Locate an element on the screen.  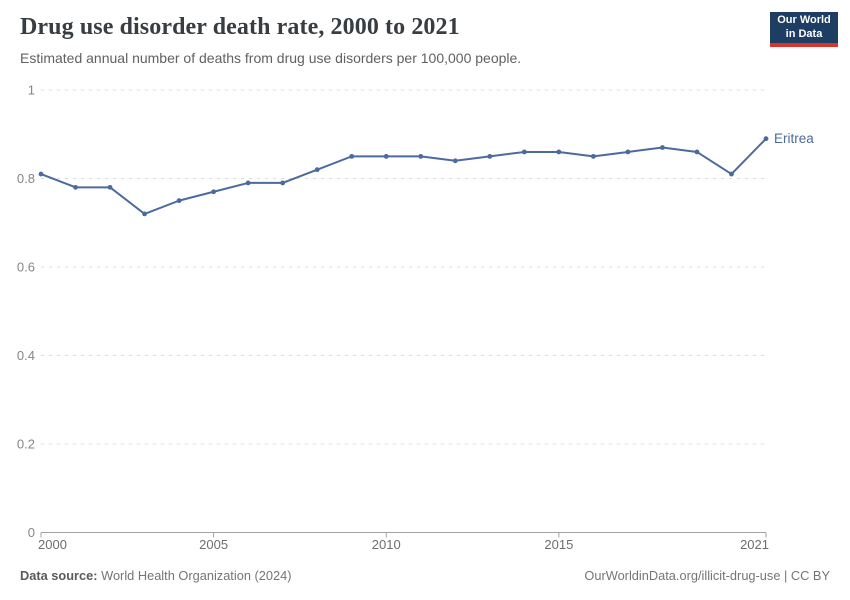
owid-logo: Our World in Data is located at coordinates (804, 29).